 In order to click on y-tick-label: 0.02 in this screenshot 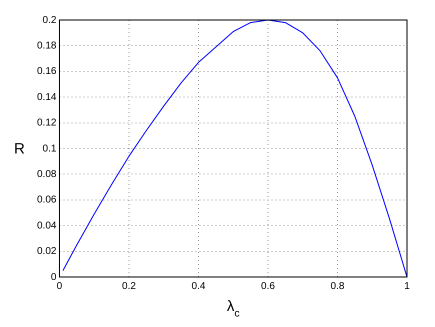, I will do `click(46, 252)`.